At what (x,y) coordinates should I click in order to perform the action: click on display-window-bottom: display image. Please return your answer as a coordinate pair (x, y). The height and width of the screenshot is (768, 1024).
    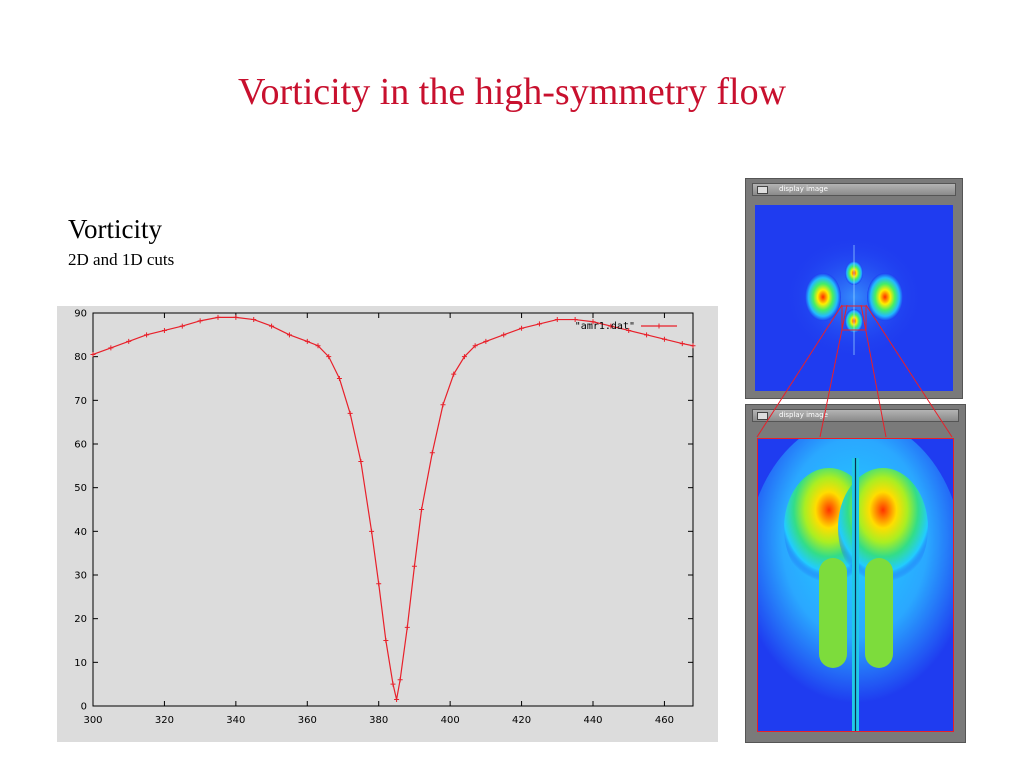
    Looking at the image, I should click on (855, 573).